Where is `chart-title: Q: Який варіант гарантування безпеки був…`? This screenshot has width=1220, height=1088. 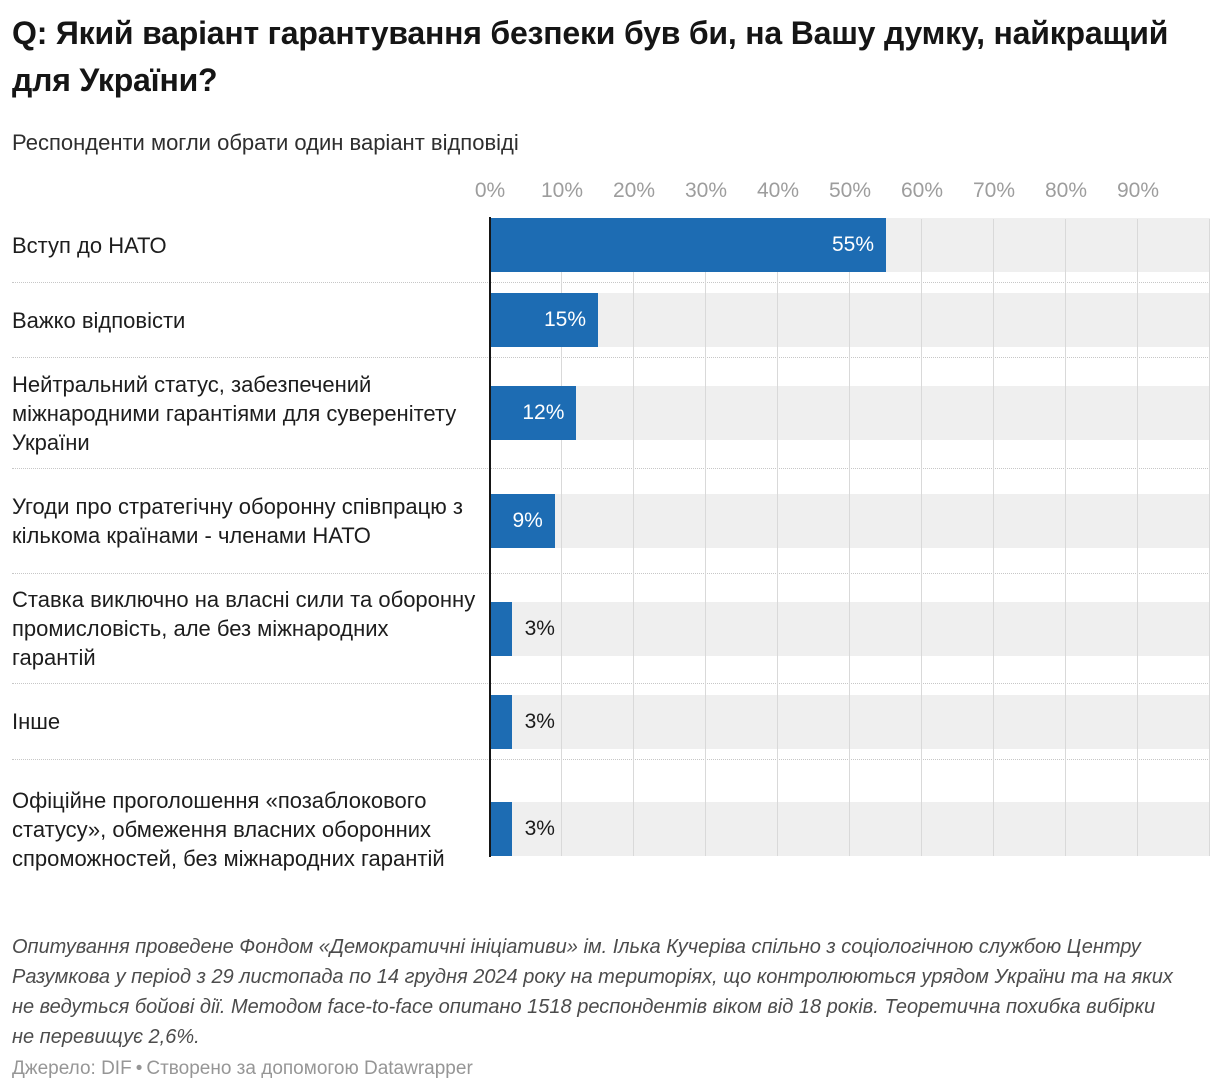 chart-title: Q: Який варіант гарантування безпеки був… is located at coordinates (590, 56).